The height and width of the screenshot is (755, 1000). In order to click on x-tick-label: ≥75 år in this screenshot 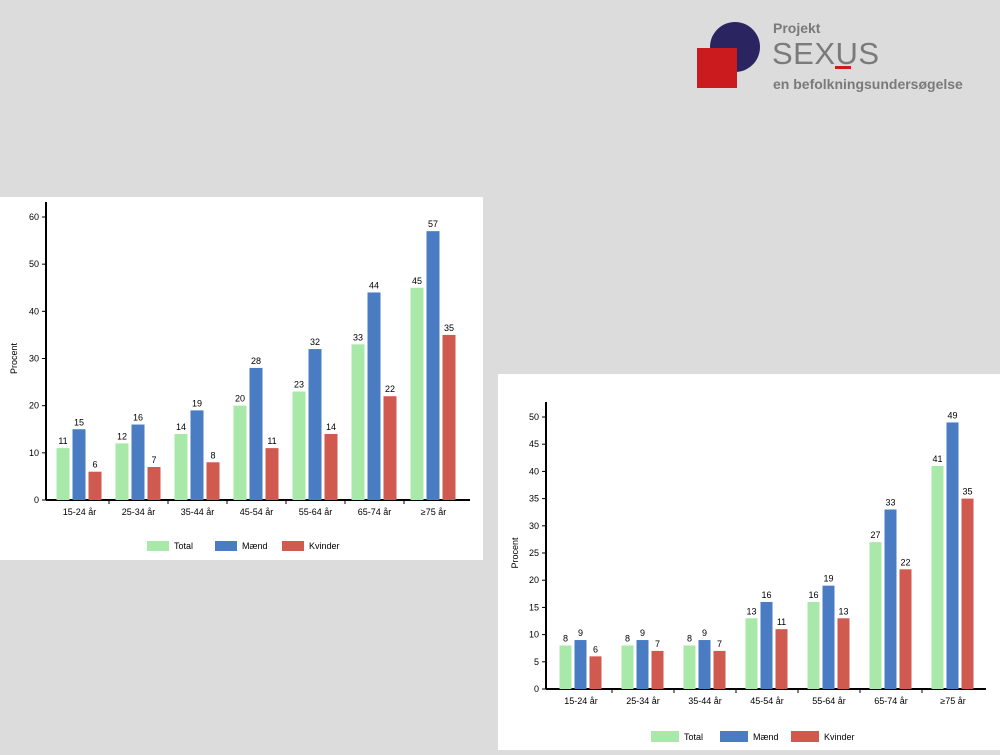, I will do `click(952, 701)`.